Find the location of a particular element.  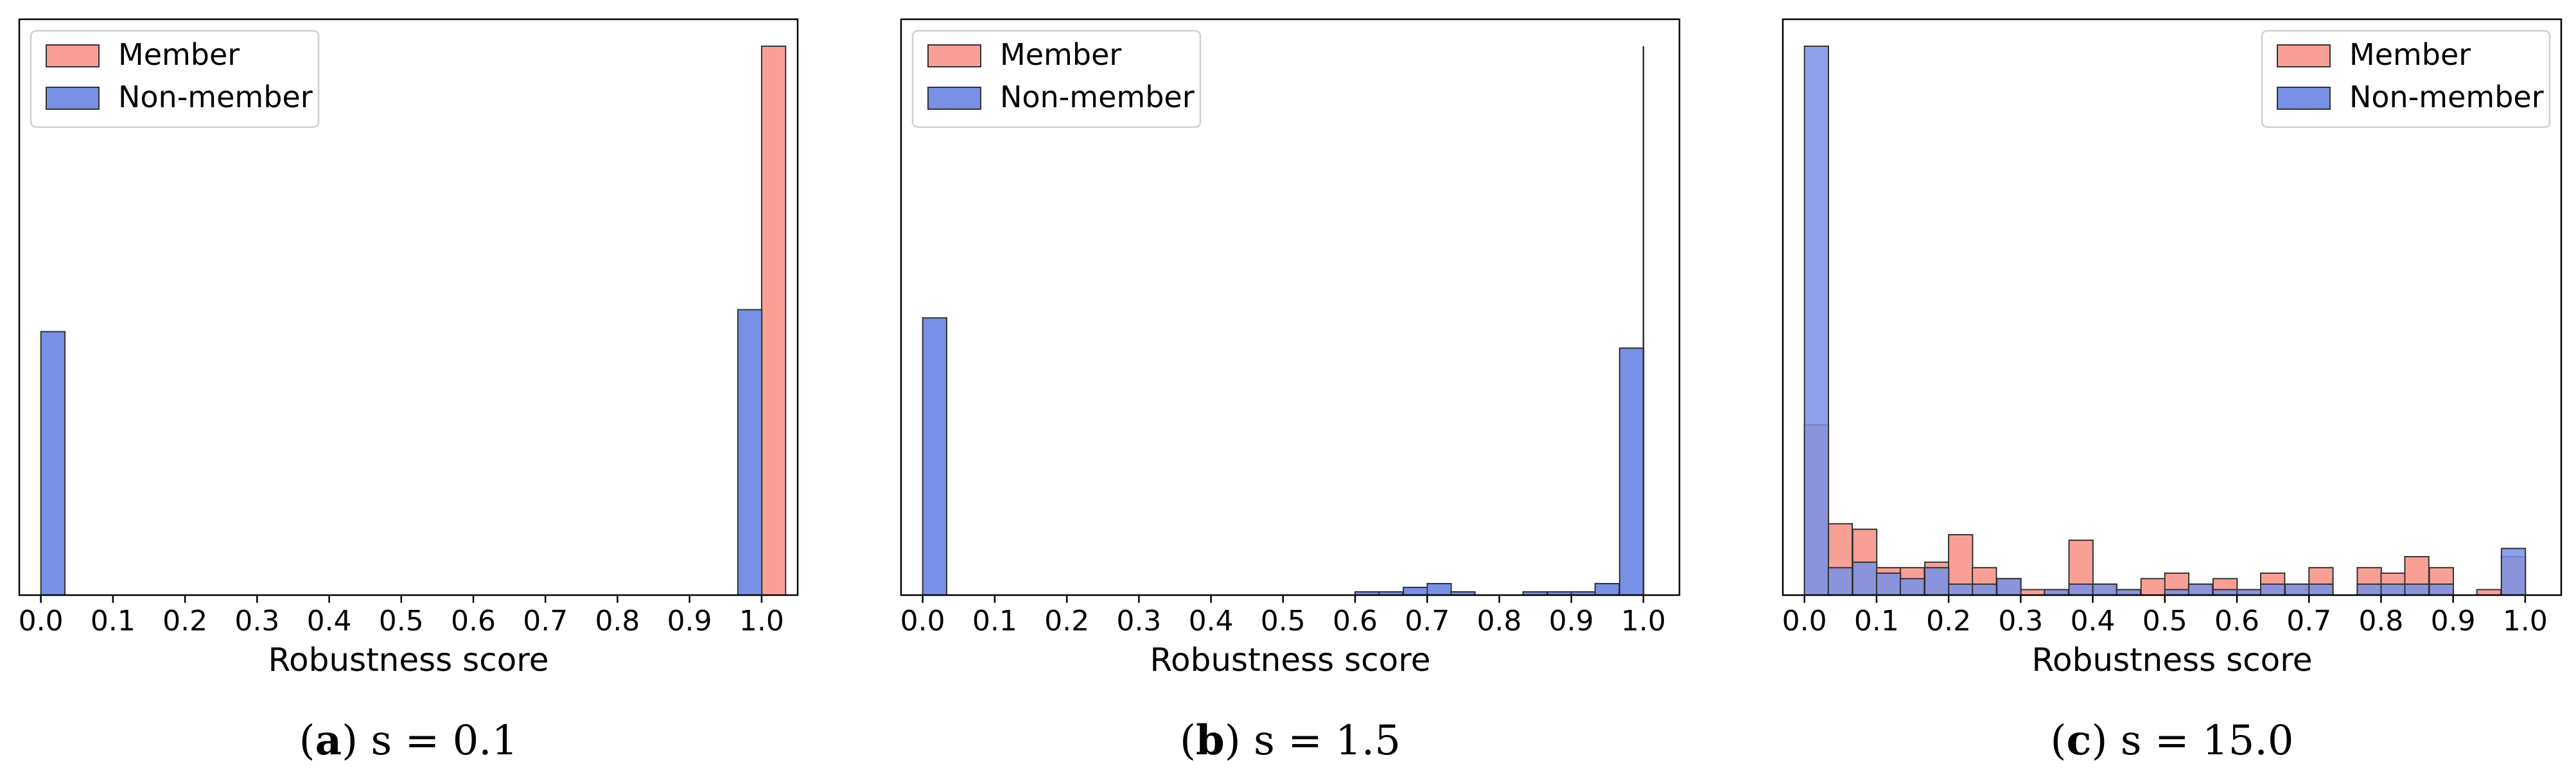

caption-text: s = 15.0 is located at coordinates (2207, 741).